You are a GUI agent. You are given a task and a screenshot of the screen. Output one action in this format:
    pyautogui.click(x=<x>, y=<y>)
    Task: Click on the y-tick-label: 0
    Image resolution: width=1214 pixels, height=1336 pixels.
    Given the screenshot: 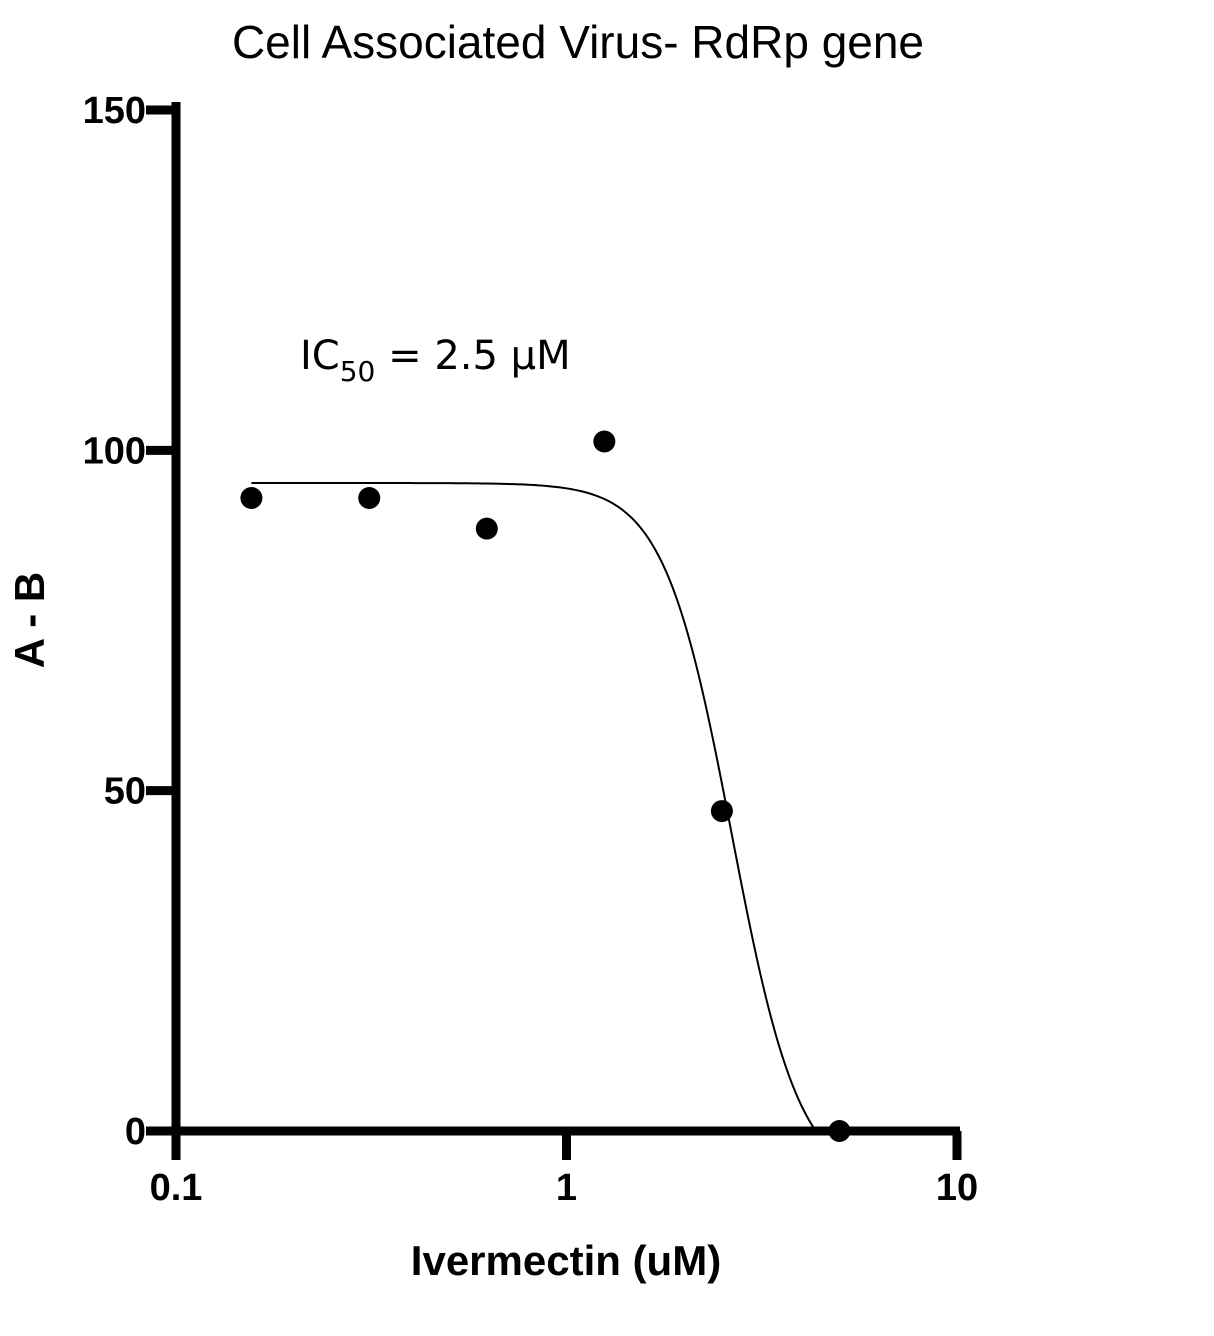 What is the action you would take?
    pyautogui.click(x=135, y=1132)
    